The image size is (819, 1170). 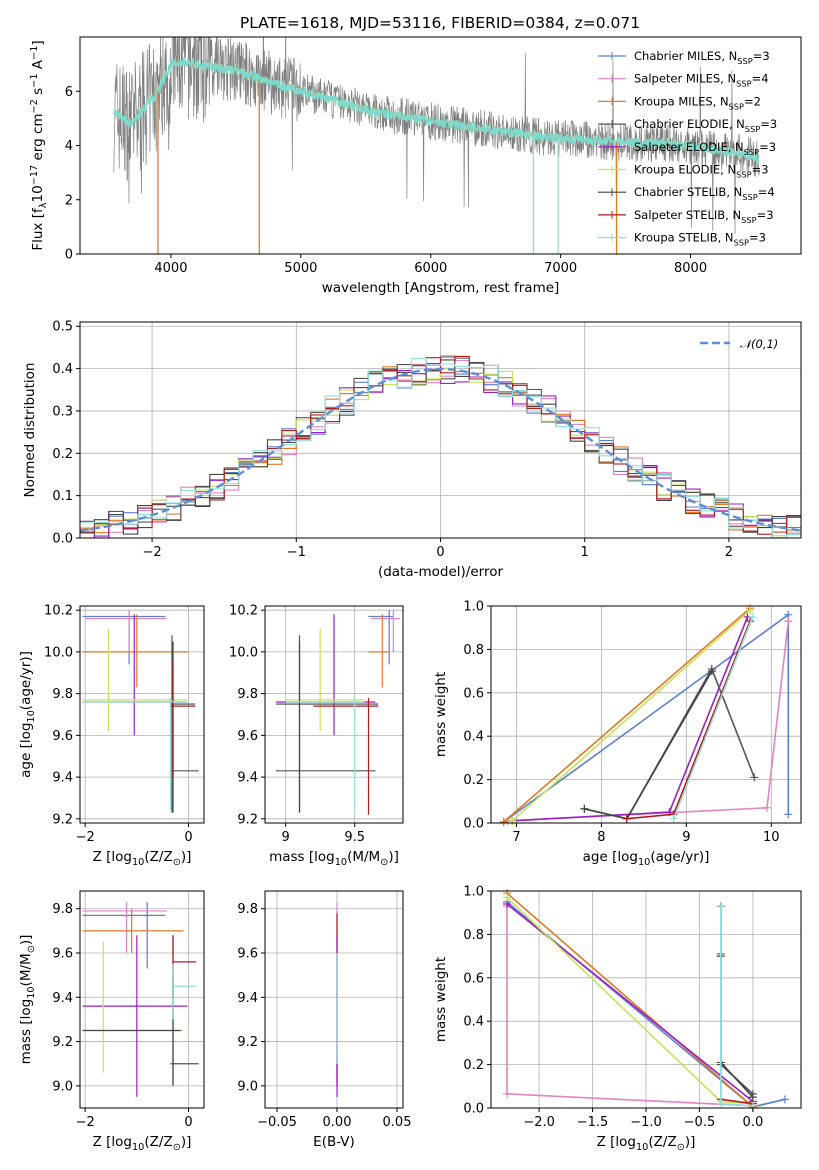 I want to click on plot-area-mass-weight-vs-age, so click(x=646, y=715).